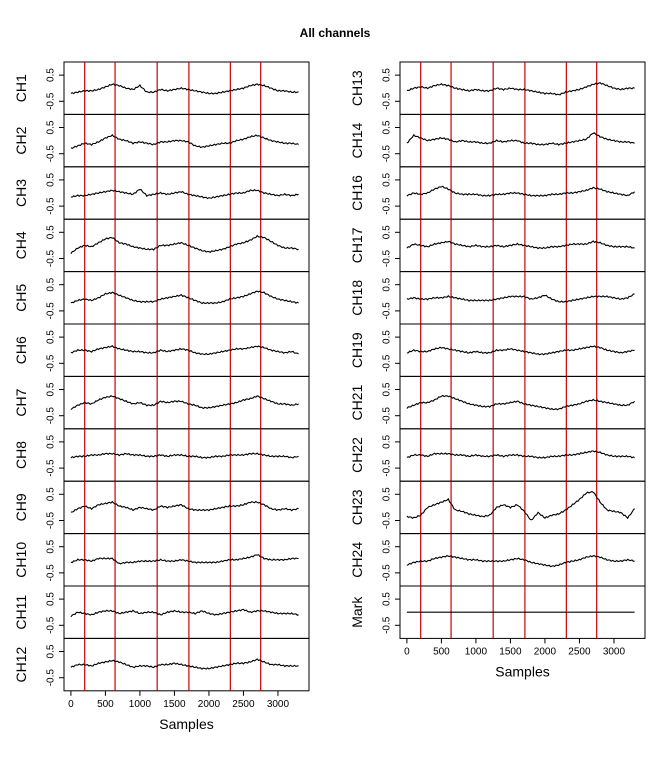  What do you see at coordinates (357, 560) in the screenshot?
I see `channel-label: CH24` at bounding box center [357, 560].